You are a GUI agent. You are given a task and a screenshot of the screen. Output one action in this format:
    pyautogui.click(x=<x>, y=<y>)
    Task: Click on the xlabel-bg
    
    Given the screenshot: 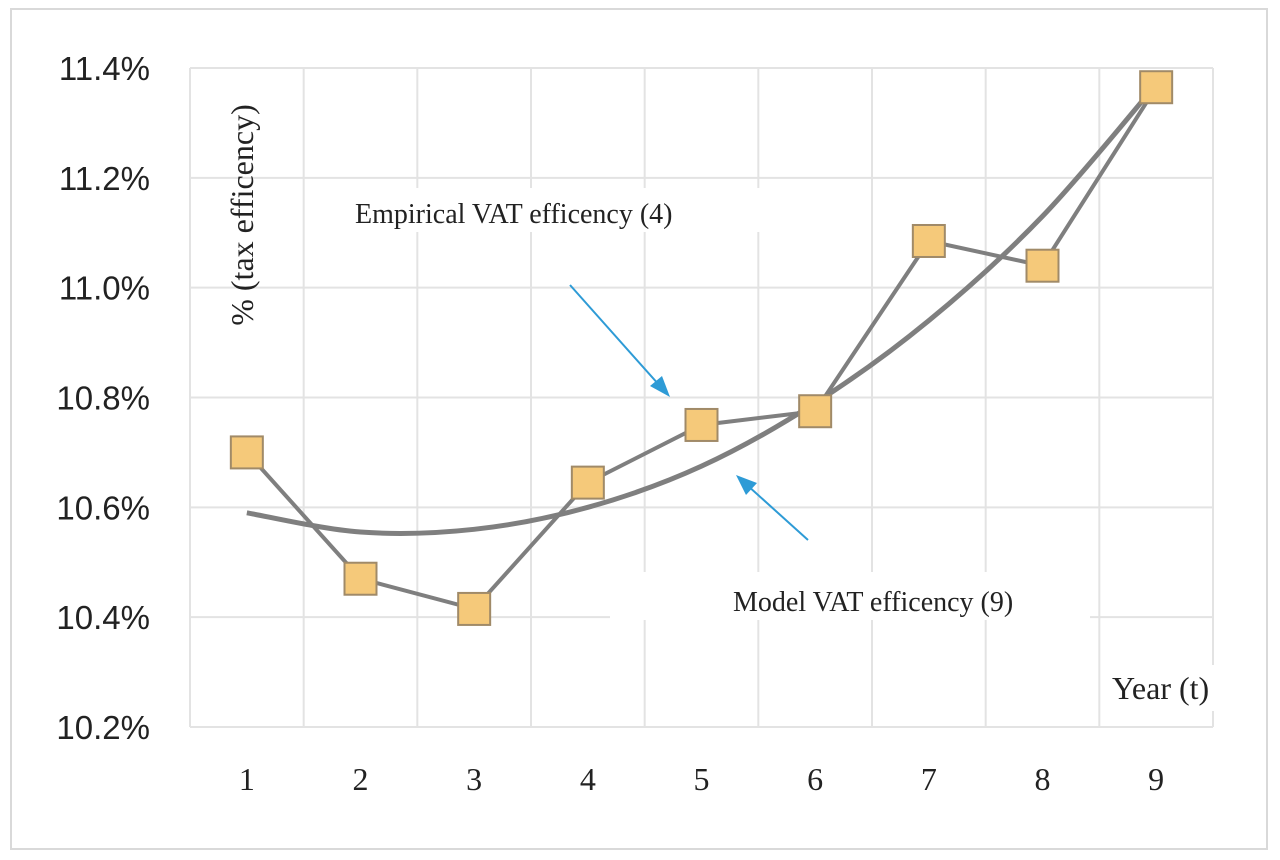 What is the action you would take?
    pyautogui.click(x=1177, y=688)
    